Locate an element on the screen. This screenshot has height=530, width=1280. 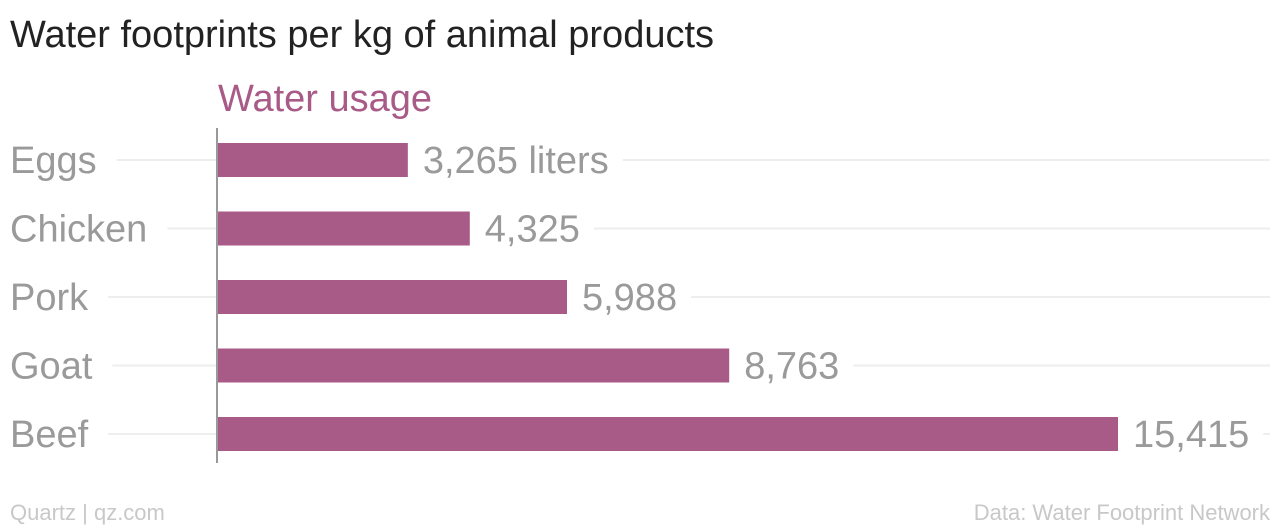
value-label: 5,988 is located at coordinates (629, 298).